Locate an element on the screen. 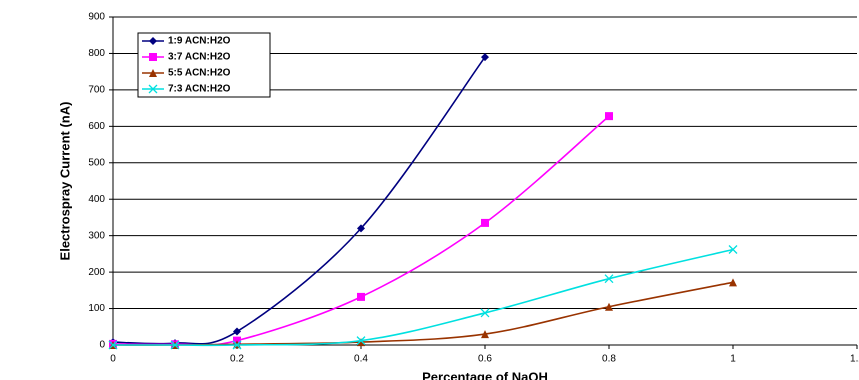  legend-label: 5:5 ACN:H2O is located at coordinates (199, 73).